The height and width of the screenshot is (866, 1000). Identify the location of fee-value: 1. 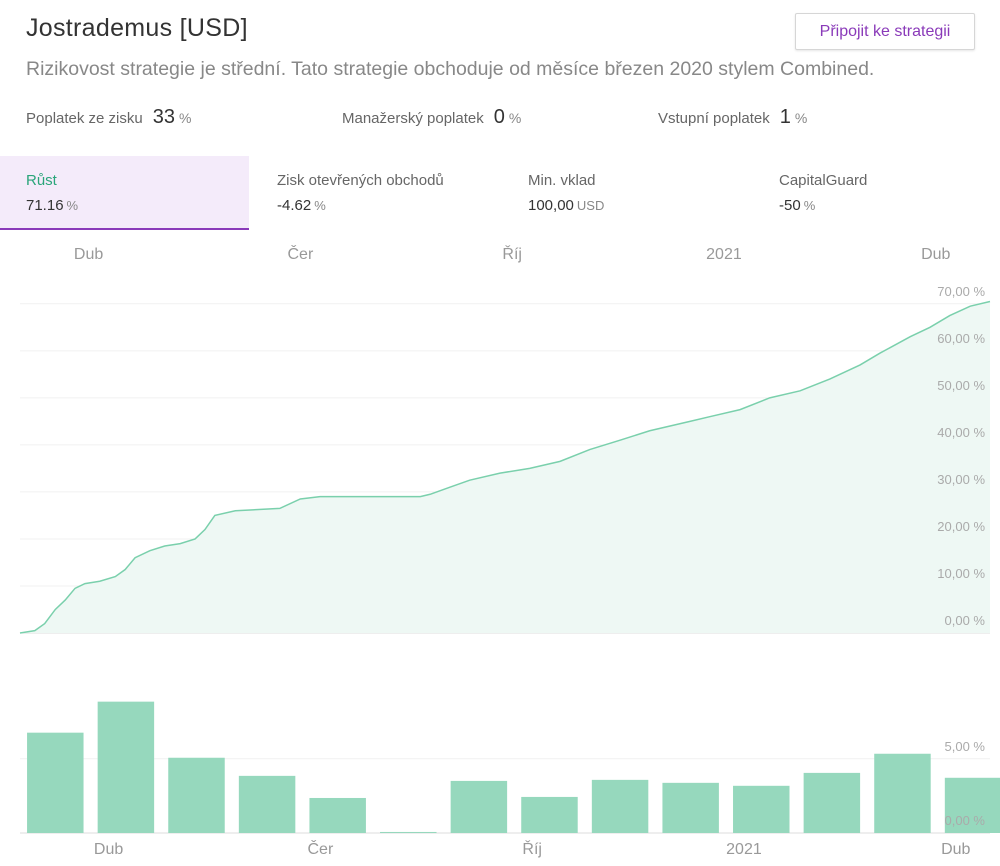
(785, 117).